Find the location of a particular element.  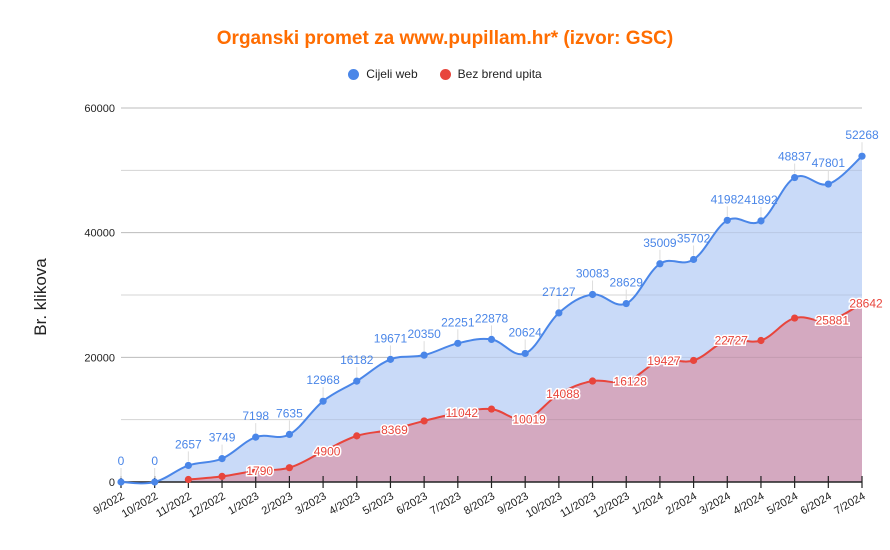

data-label: 8369 is located at coordinates (394, 430).